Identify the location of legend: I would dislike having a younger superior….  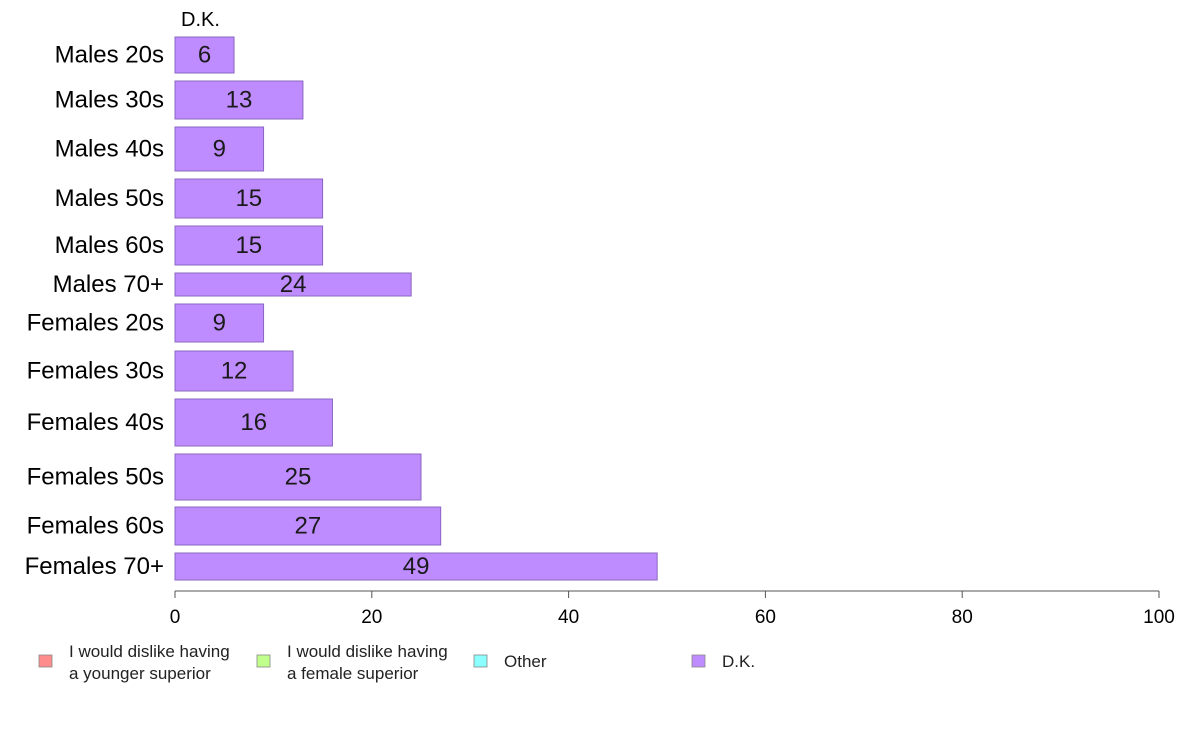
(396, 662).